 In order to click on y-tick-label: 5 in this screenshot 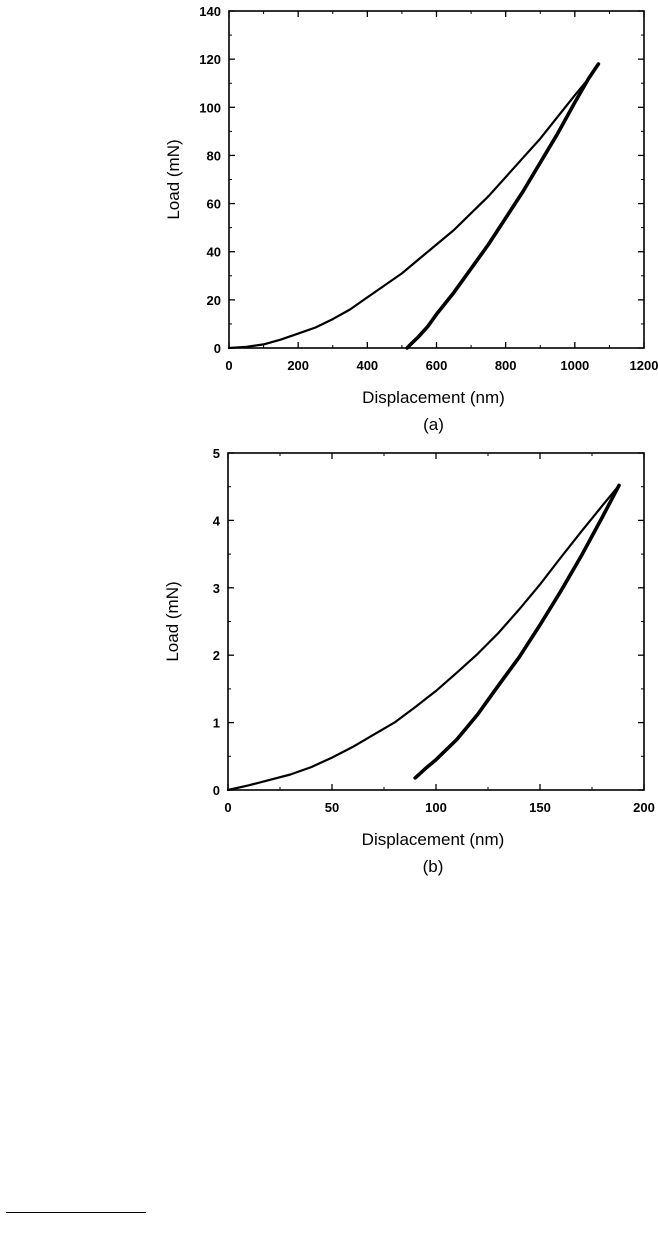, I will do `click(216, 453)`.